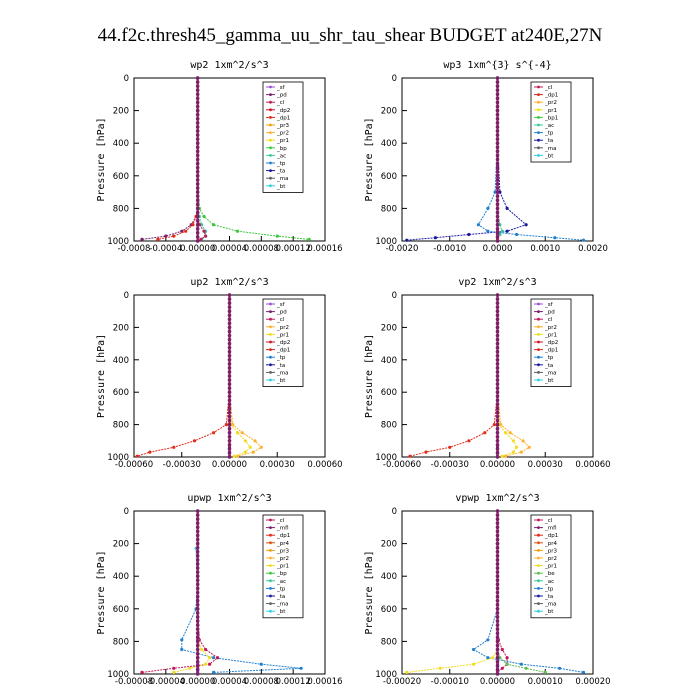 The width and height of the screenshot is (700, 700). I want to click on series-line-dp1, so click(178, 159).